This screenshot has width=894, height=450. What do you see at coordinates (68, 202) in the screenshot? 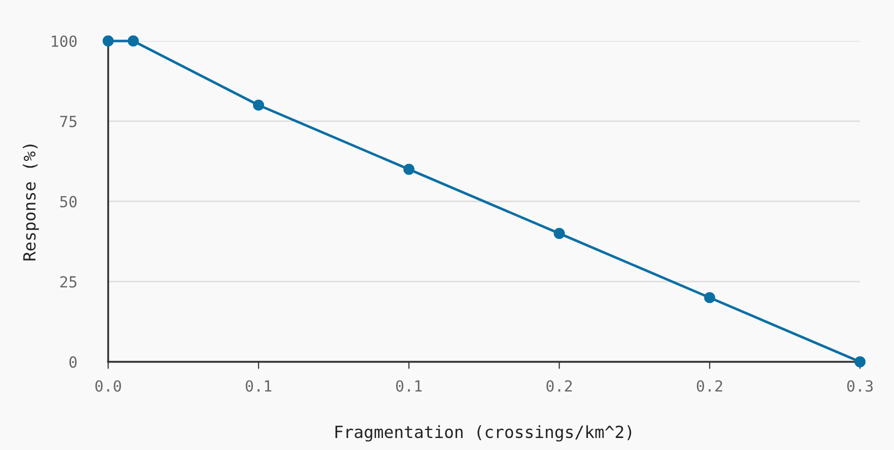
I see `y-tick-label: 50` at bounding box center [68, 202].